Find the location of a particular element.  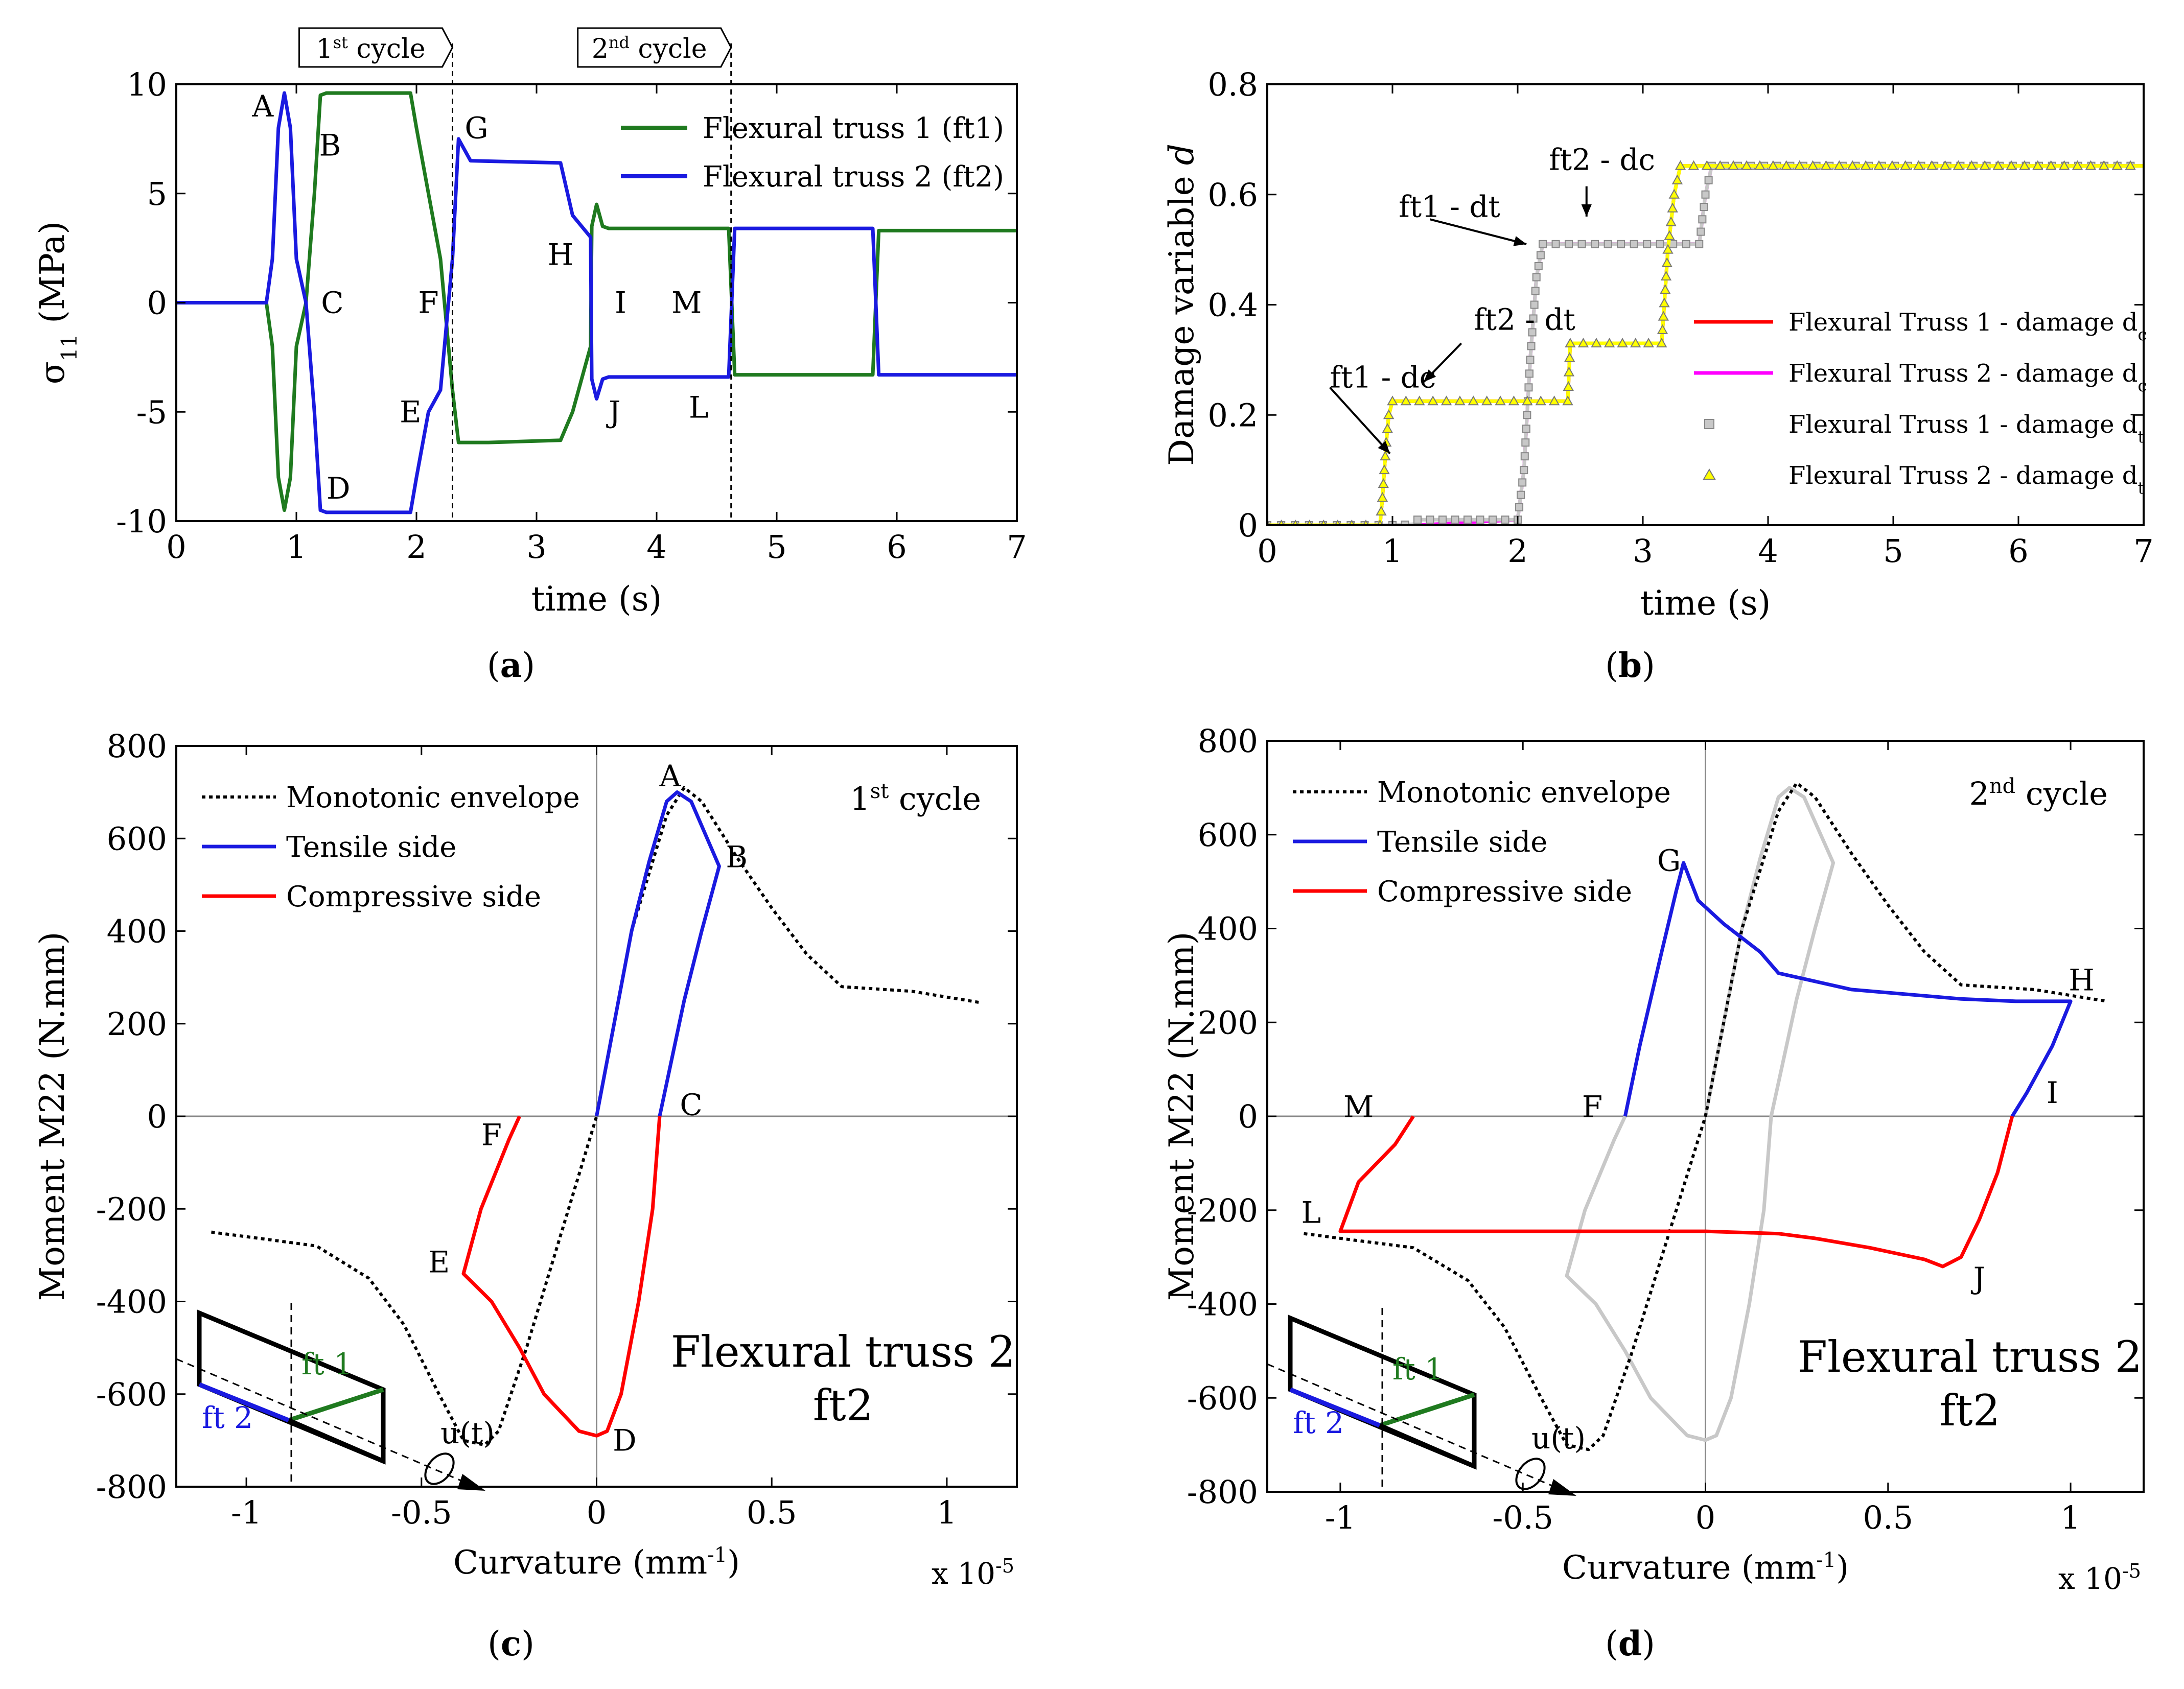

legend-marker-triangle is located at coordinates (1709, 474).